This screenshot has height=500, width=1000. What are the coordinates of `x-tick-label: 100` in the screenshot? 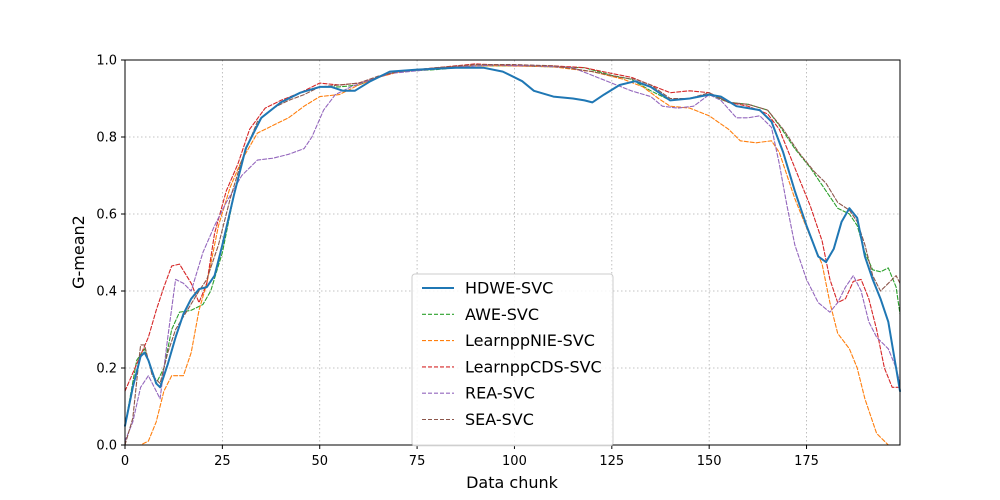 It's located at (514, 461).